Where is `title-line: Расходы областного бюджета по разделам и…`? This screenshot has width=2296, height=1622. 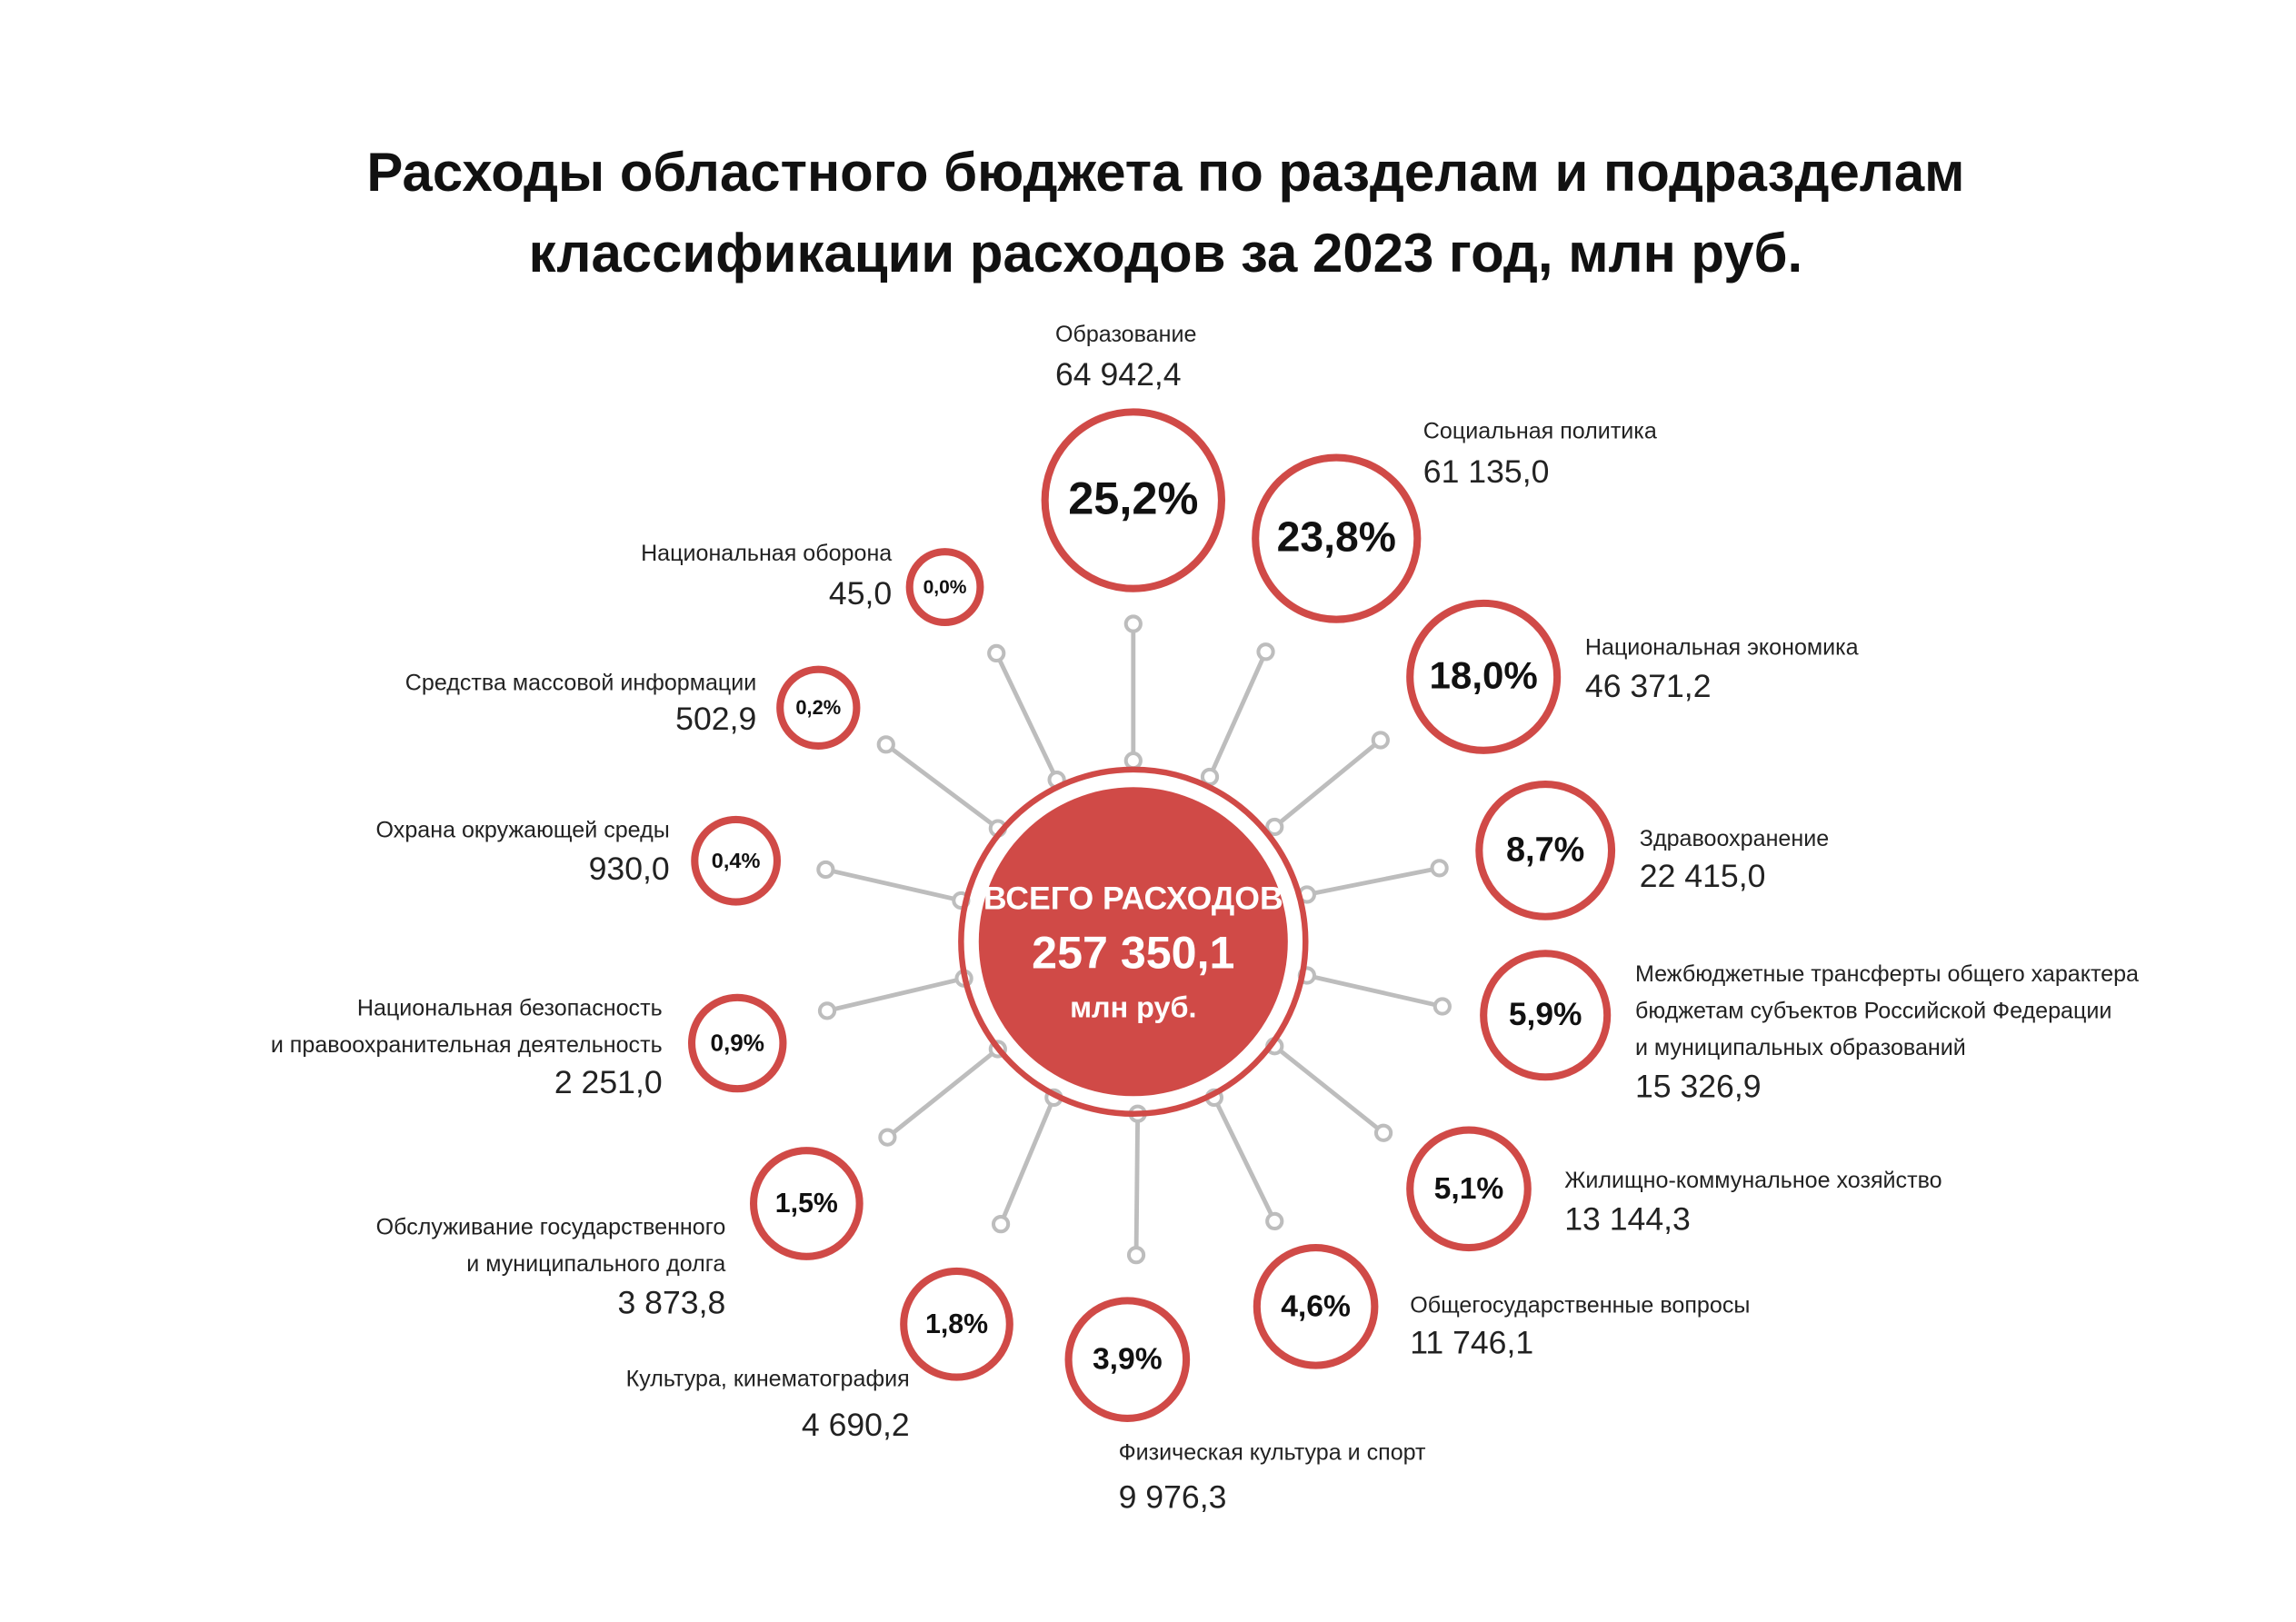 title-line: Расходы областного бюджета по разделам и… is located at coordinates (1165, 172).